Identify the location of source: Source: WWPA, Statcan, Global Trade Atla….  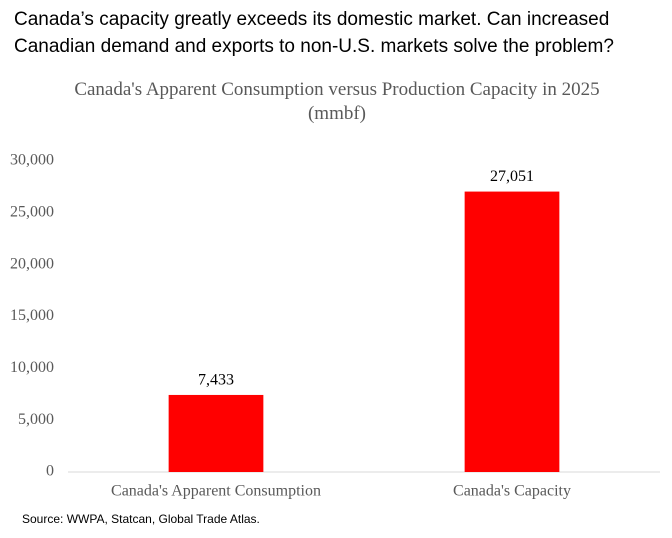
(141, 519).